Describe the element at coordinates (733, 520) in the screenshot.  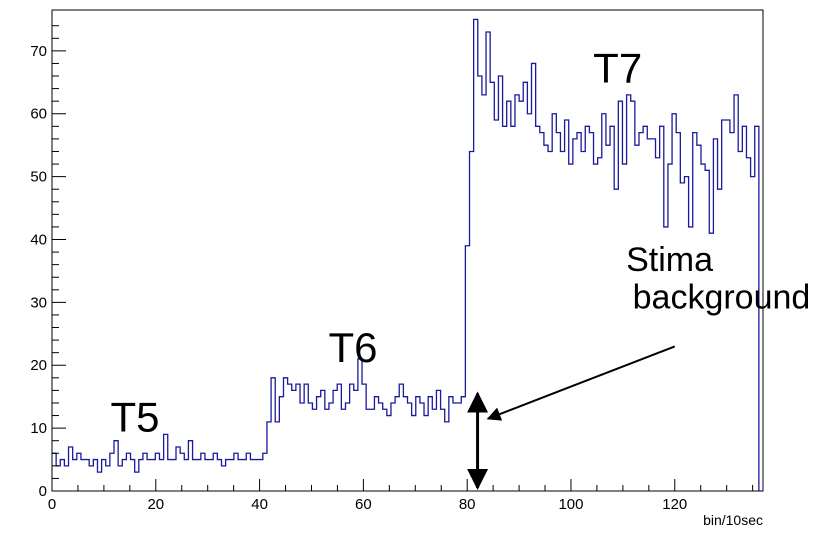
I see `x-axis-title: bin/10sec` at that location.